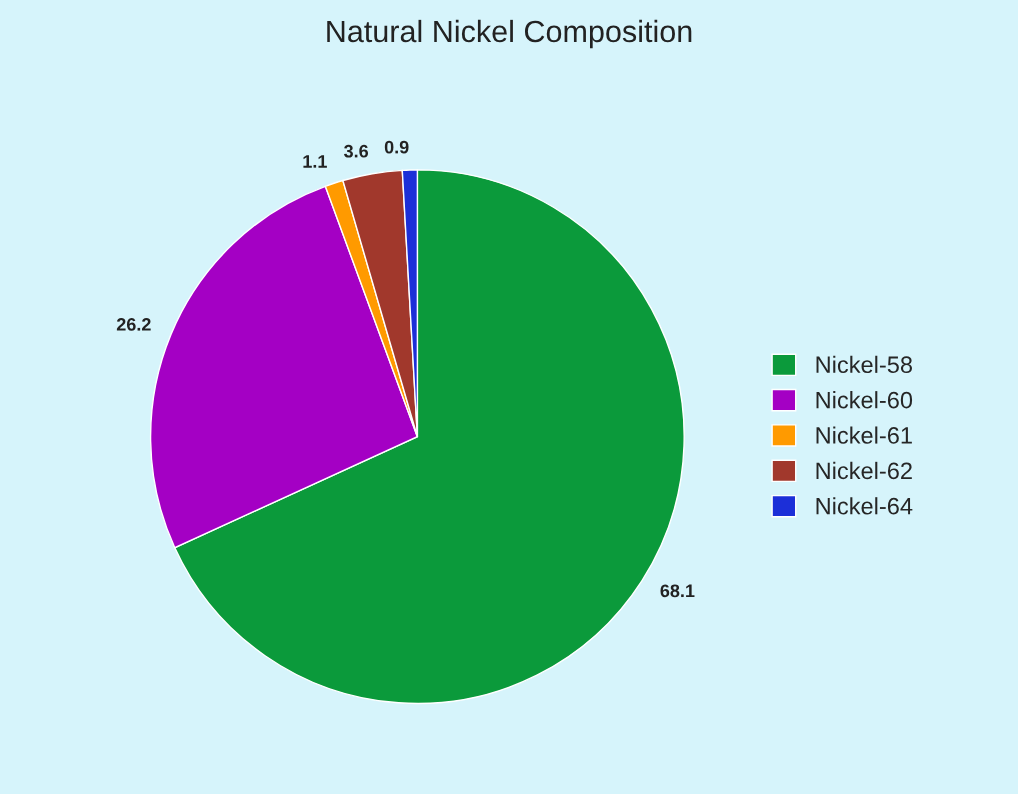 This screenshot has width=1018, height=794. Describe the element at coordinates (864, 435) in the screenshot. I see `legend-label: Nickel-61` at that location.